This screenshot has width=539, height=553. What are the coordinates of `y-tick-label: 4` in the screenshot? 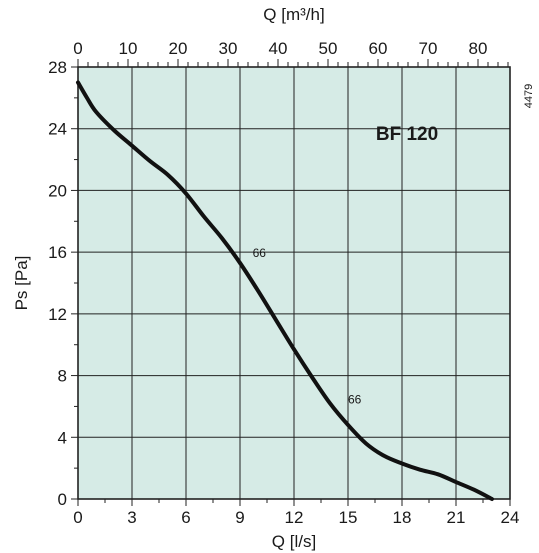 It's located at (62, 437).